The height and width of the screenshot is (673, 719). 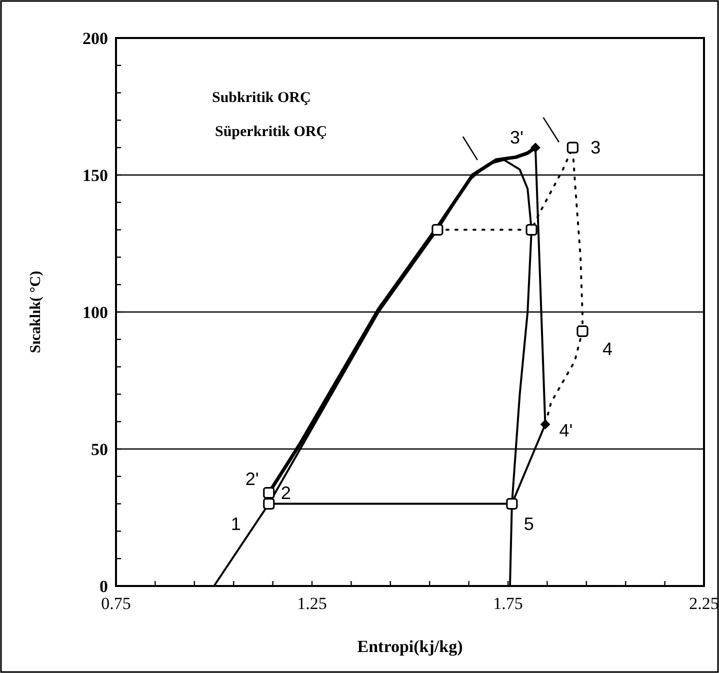 I want to click on annotation: 4', so click(x=566, y=430).